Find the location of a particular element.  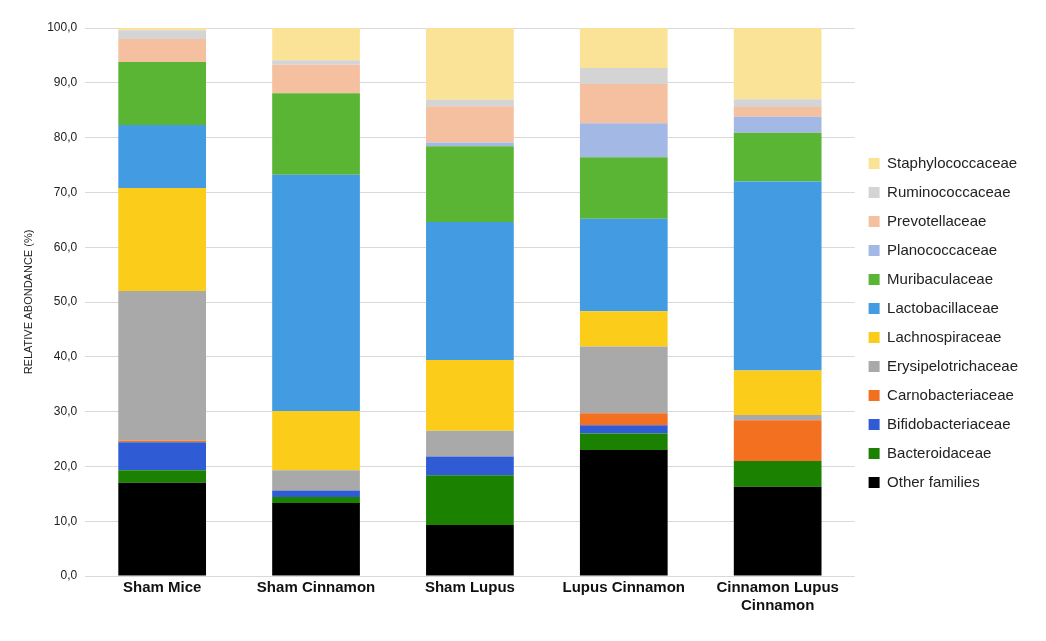

x-tick-label: Lupus Cinnamon is located at coordinates (624, 587).